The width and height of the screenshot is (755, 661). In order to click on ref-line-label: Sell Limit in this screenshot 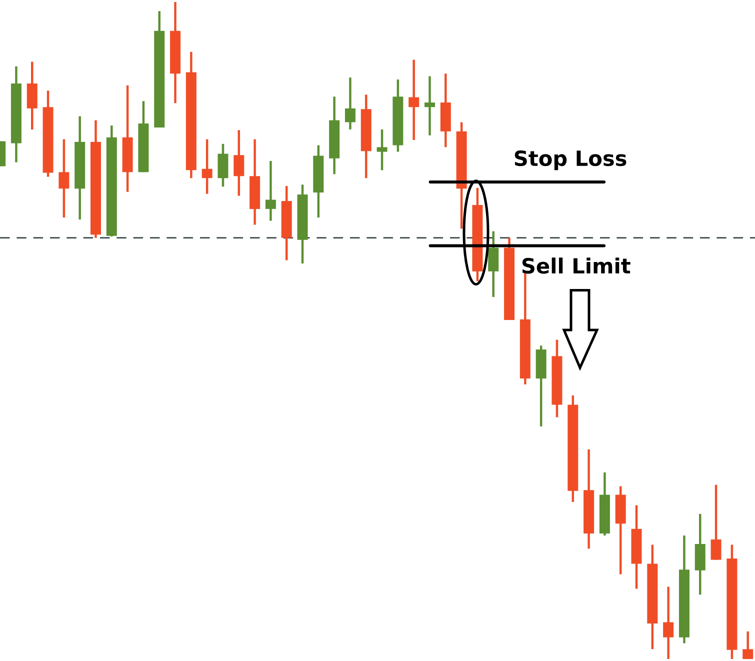, I will do `click(576, 266)`.